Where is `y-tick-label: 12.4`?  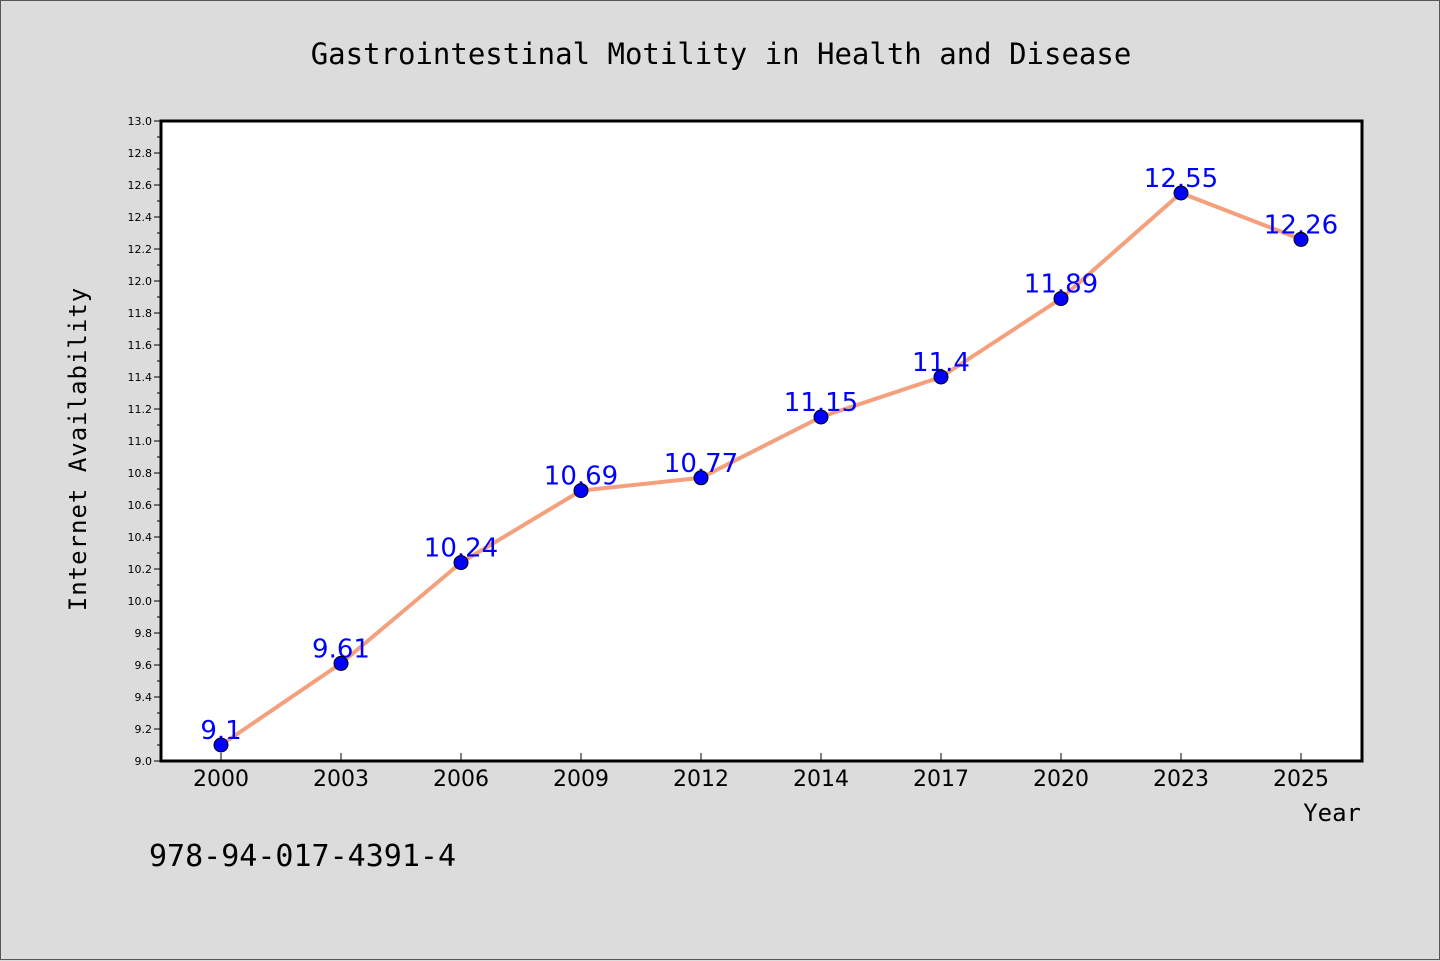 y-tick-label: 12.4 is located at coordinates (140, 217).